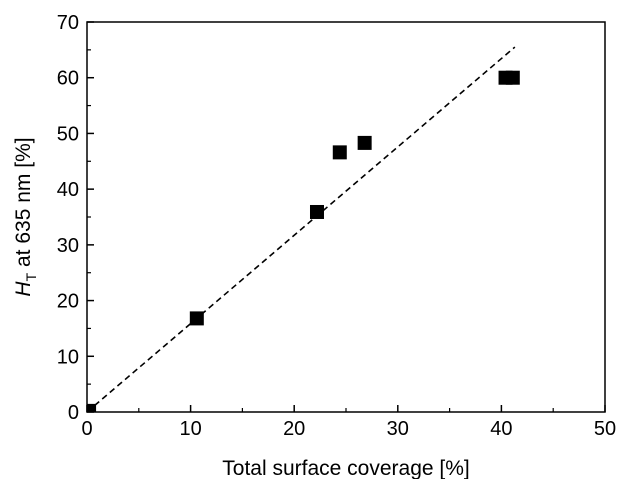 Image resolution: width=622 pixels, height=479 pixels. I want to click on y-axis-label-symbol: H, so click(23, 289).